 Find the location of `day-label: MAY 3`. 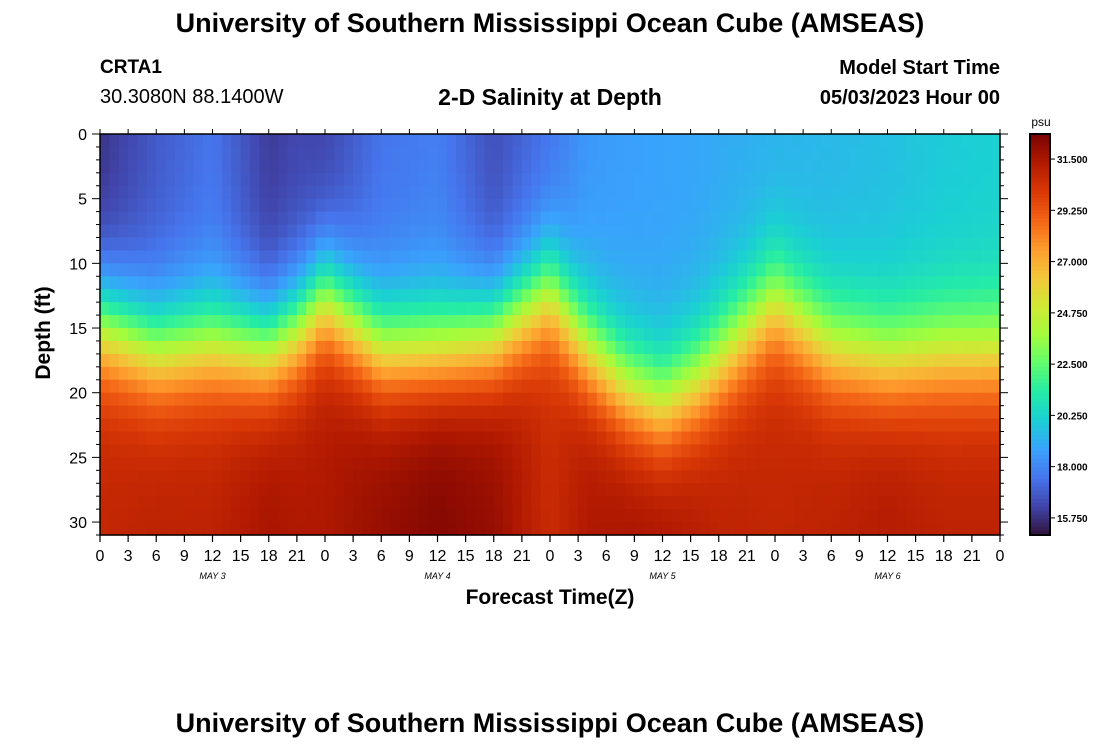

day-label: MAY 3 is located at coordinates (212, 576).